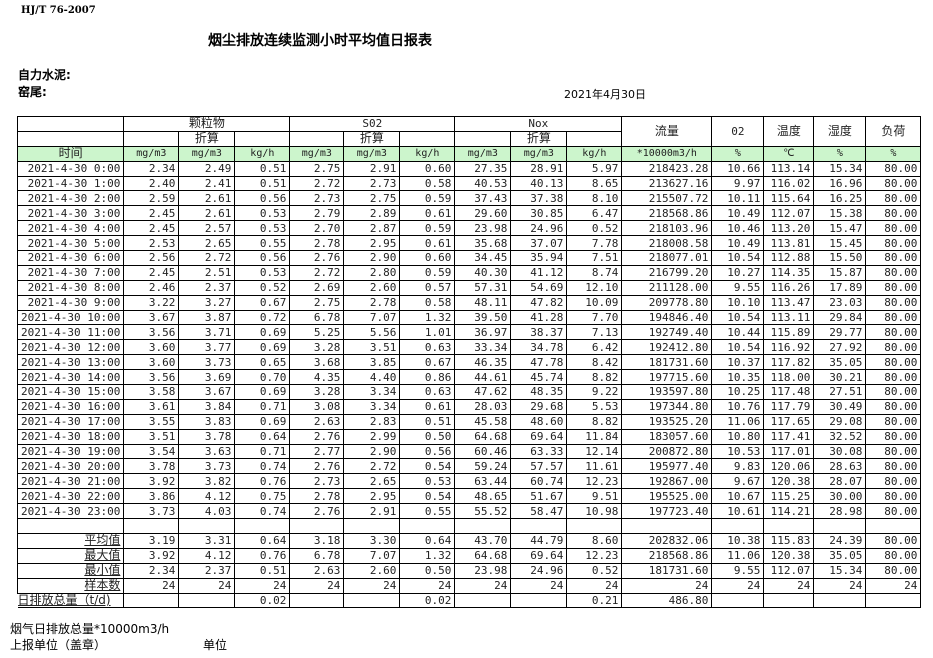 The width and height of the screenshot is (933, 658). I want to click on value-cell: 115.64, so click(789, 198).